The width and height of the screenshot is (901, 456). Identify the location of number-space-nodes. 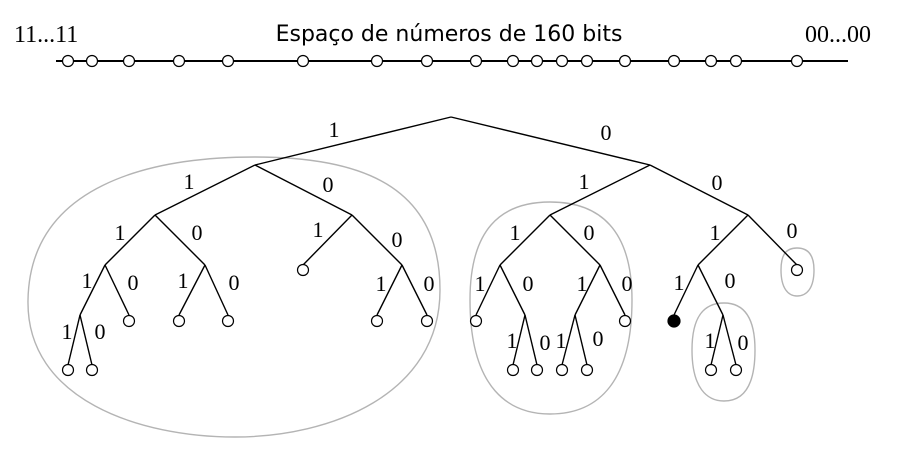
(432, 61).